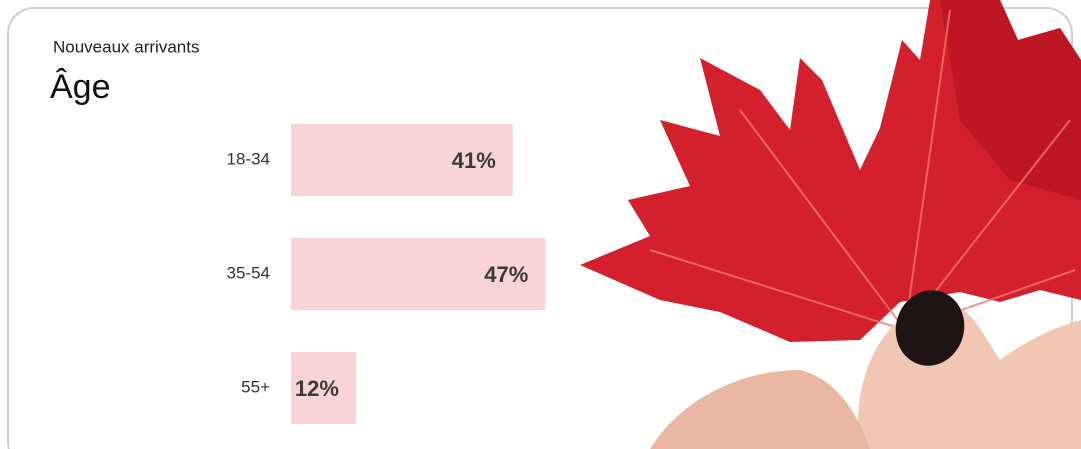 The image size is (1081, 449). I want to click on chart-title: Âge, so click(80, 87).